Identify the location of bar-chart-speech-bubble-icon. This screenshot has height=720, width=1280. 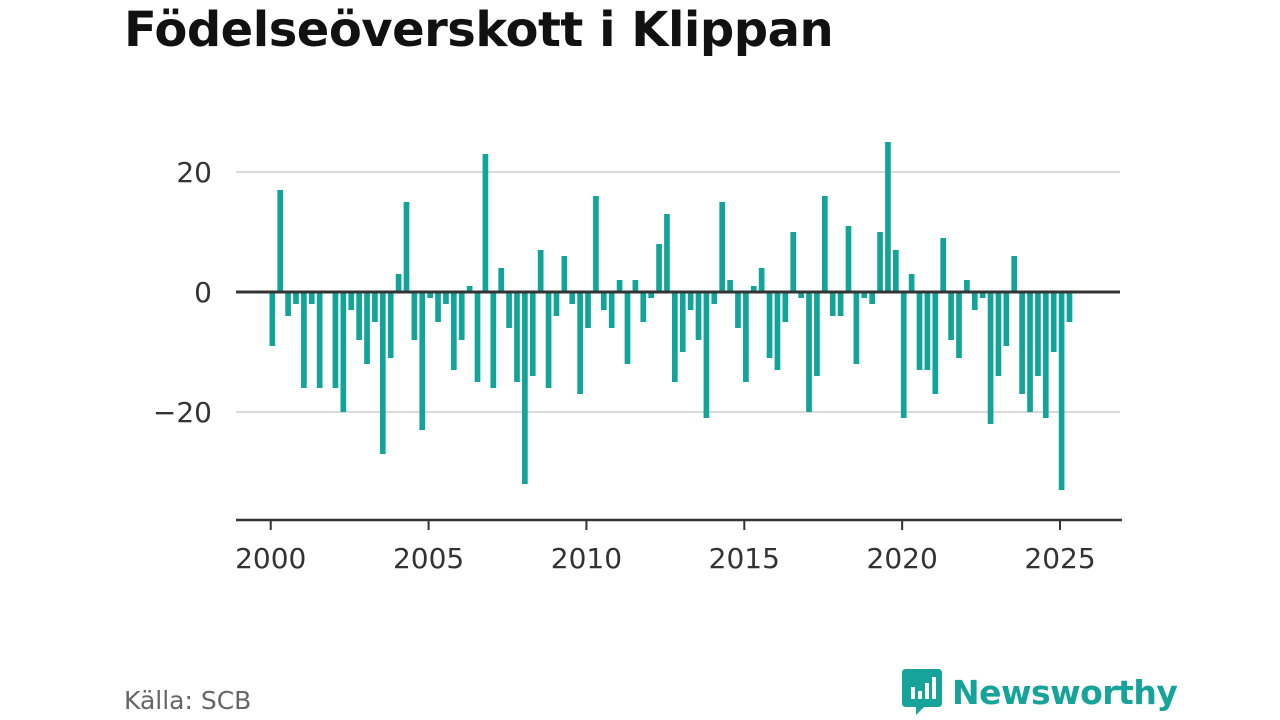
(922, 692).